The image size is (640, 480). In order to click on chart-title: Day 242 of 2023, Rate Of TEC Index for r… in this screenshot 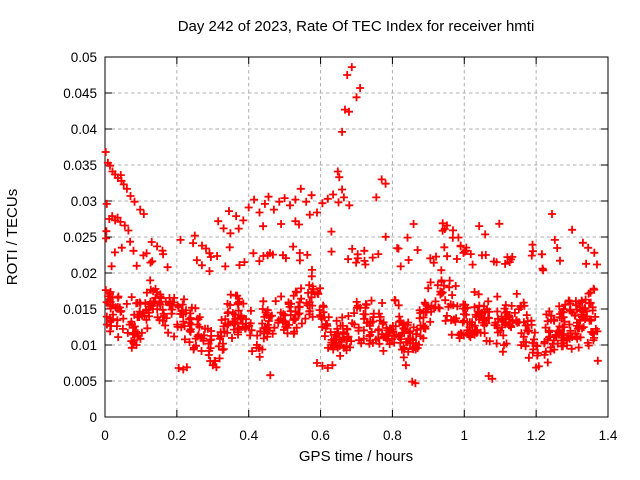, I will do `click(356, 26)`.